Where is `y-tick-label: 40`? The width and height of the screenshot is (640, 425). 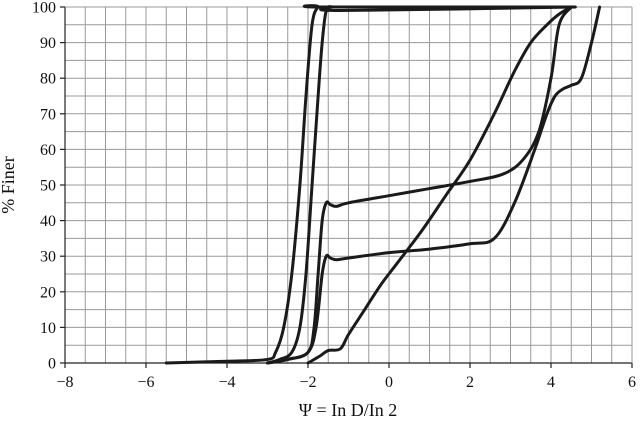
y-tick-label: 40 is located at coordinates (48, 221).